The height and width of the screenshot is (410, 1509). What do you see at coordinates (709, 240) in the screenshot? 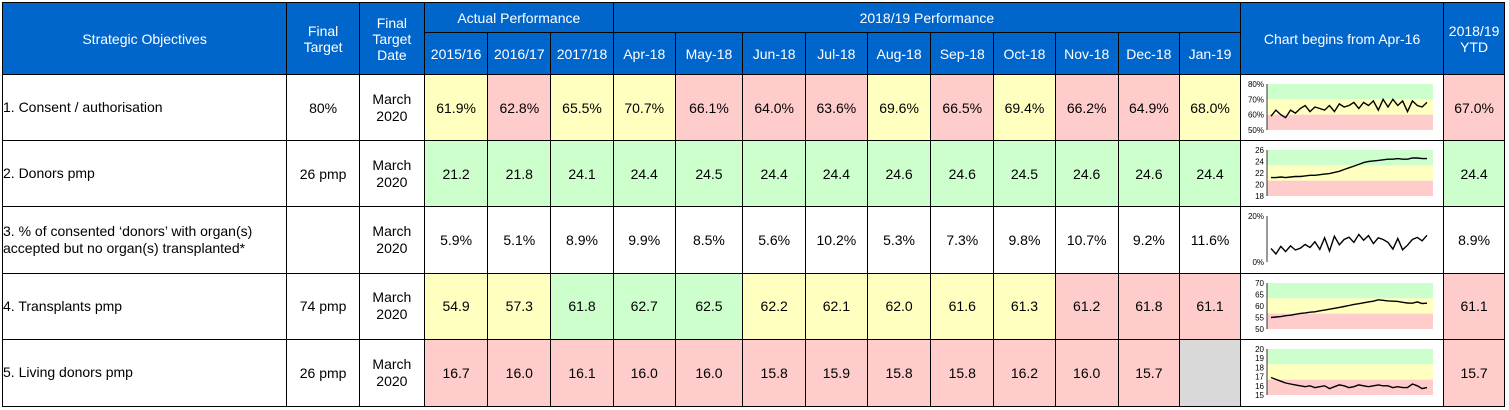
I see `performance-value: 8.5%` at bounding box center [709, 240].